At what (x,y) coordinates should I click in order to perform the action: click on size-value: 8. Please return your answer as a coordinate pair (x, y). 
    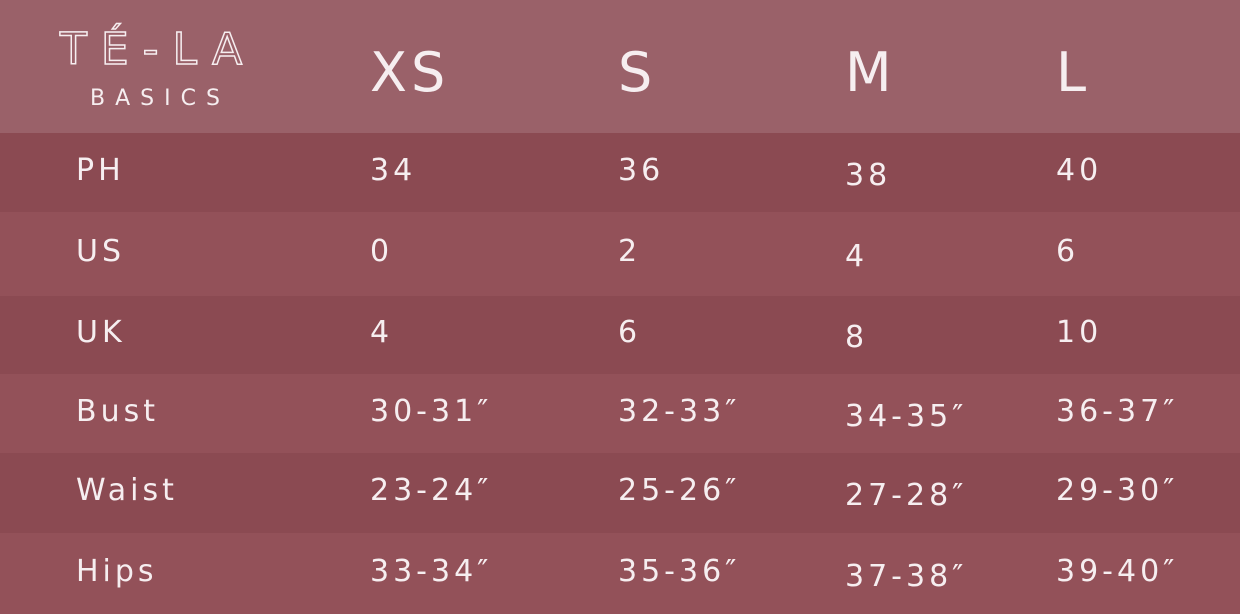
    Looking at the image, I should click on (857, 337).